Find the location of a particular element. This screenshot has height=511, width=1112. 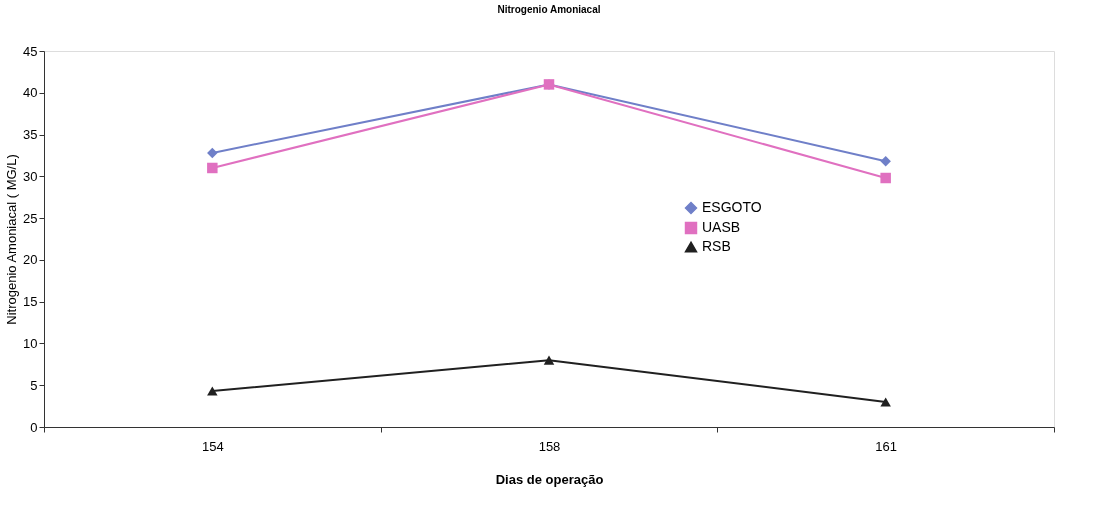

y-tick-label: 35 is located at coordinates (30, 135).